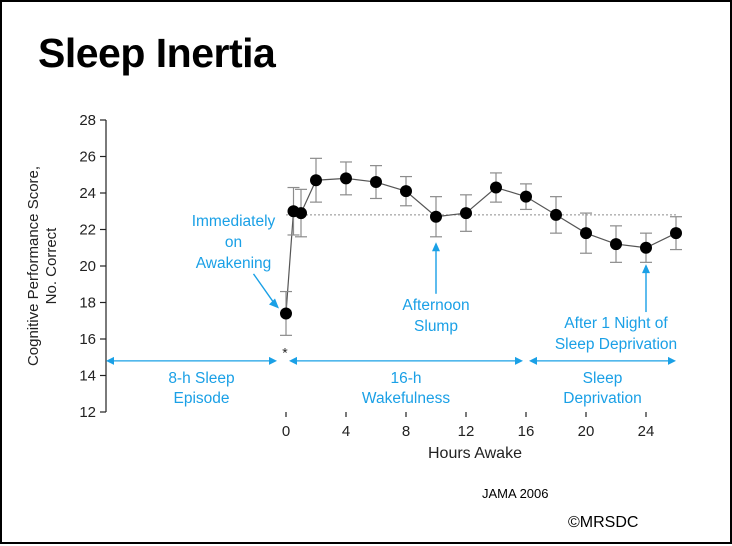  I want to click on y-axis-label: Cognitive Performance Score,, so click(33, 266).